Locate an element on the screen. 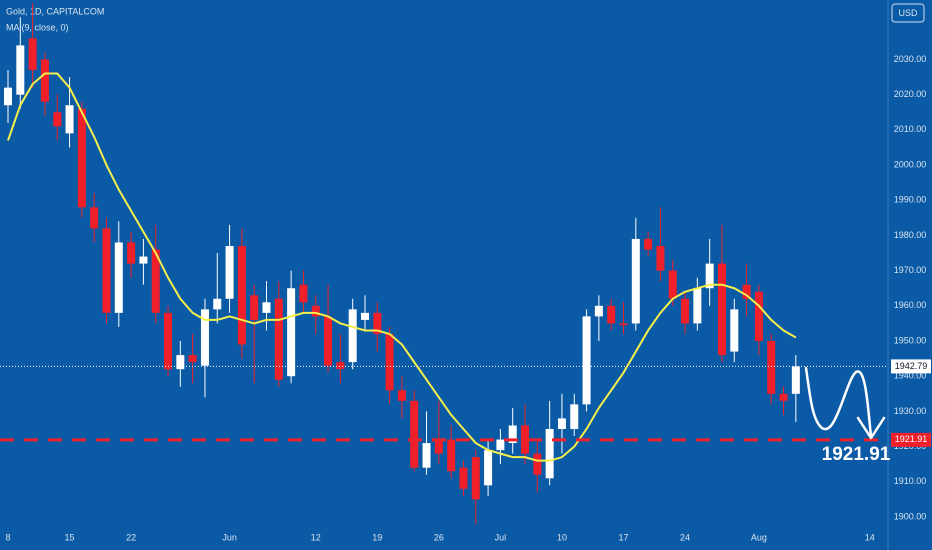 The height and width of the screenshot is (550, 932). y-tick-label: 2020.00 is located at coordinates (910, 94).